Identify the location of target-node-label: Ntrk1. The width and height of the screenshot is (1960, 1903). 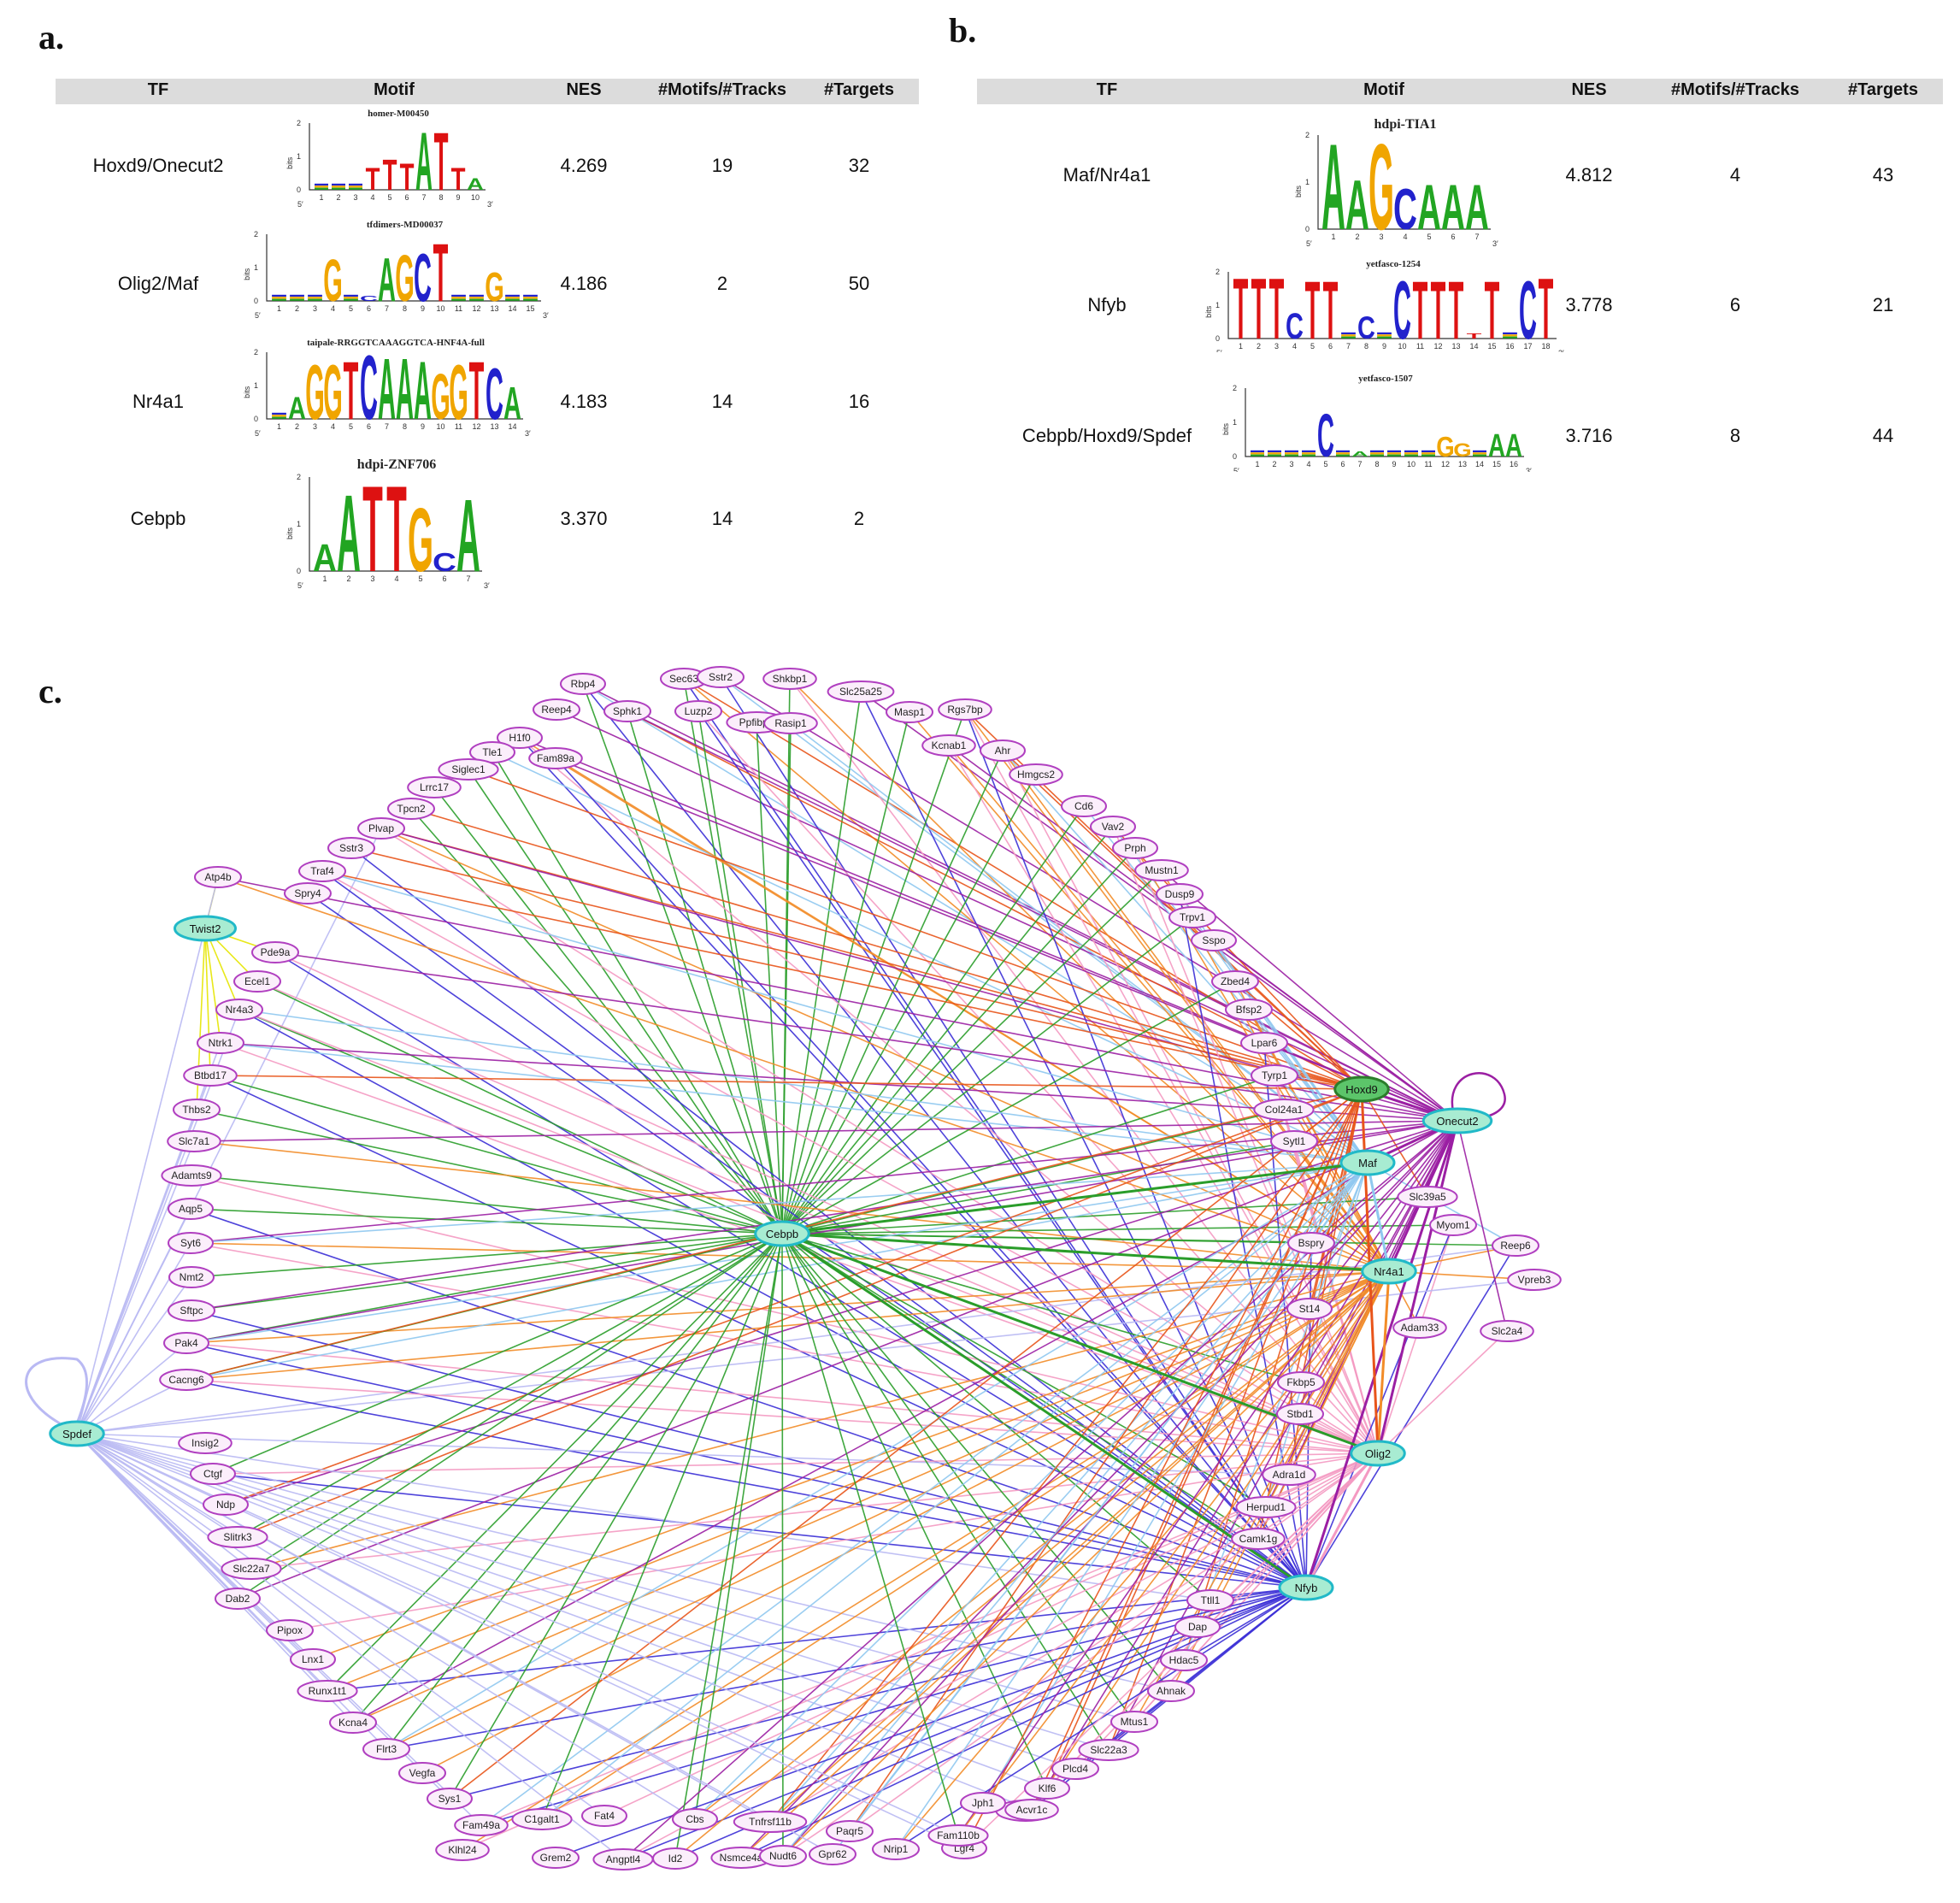
(221, 1043).